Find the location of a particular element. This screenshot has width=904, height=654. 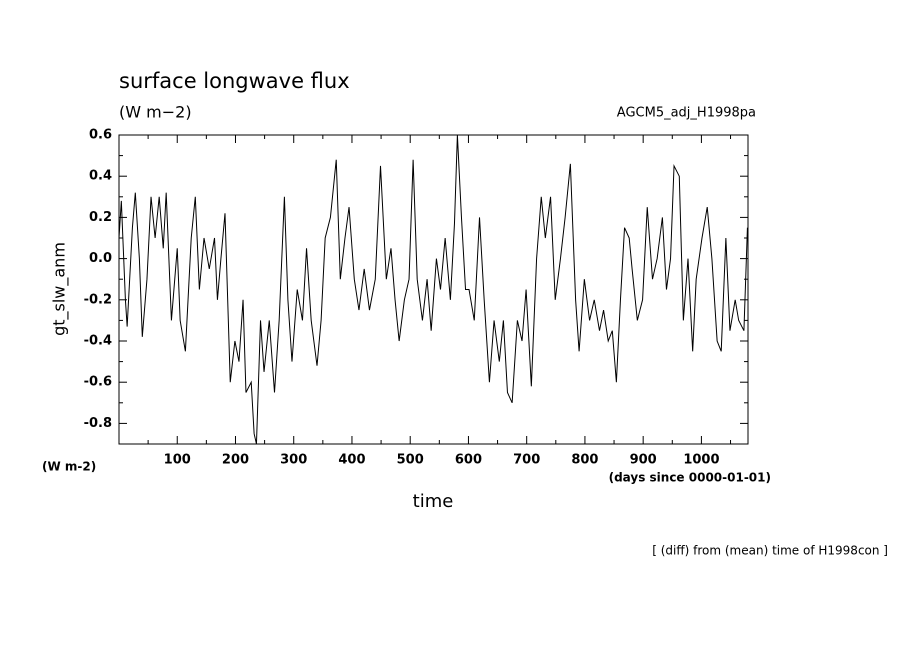

x-tick-label: 700 is located at coordinates (526, 460).